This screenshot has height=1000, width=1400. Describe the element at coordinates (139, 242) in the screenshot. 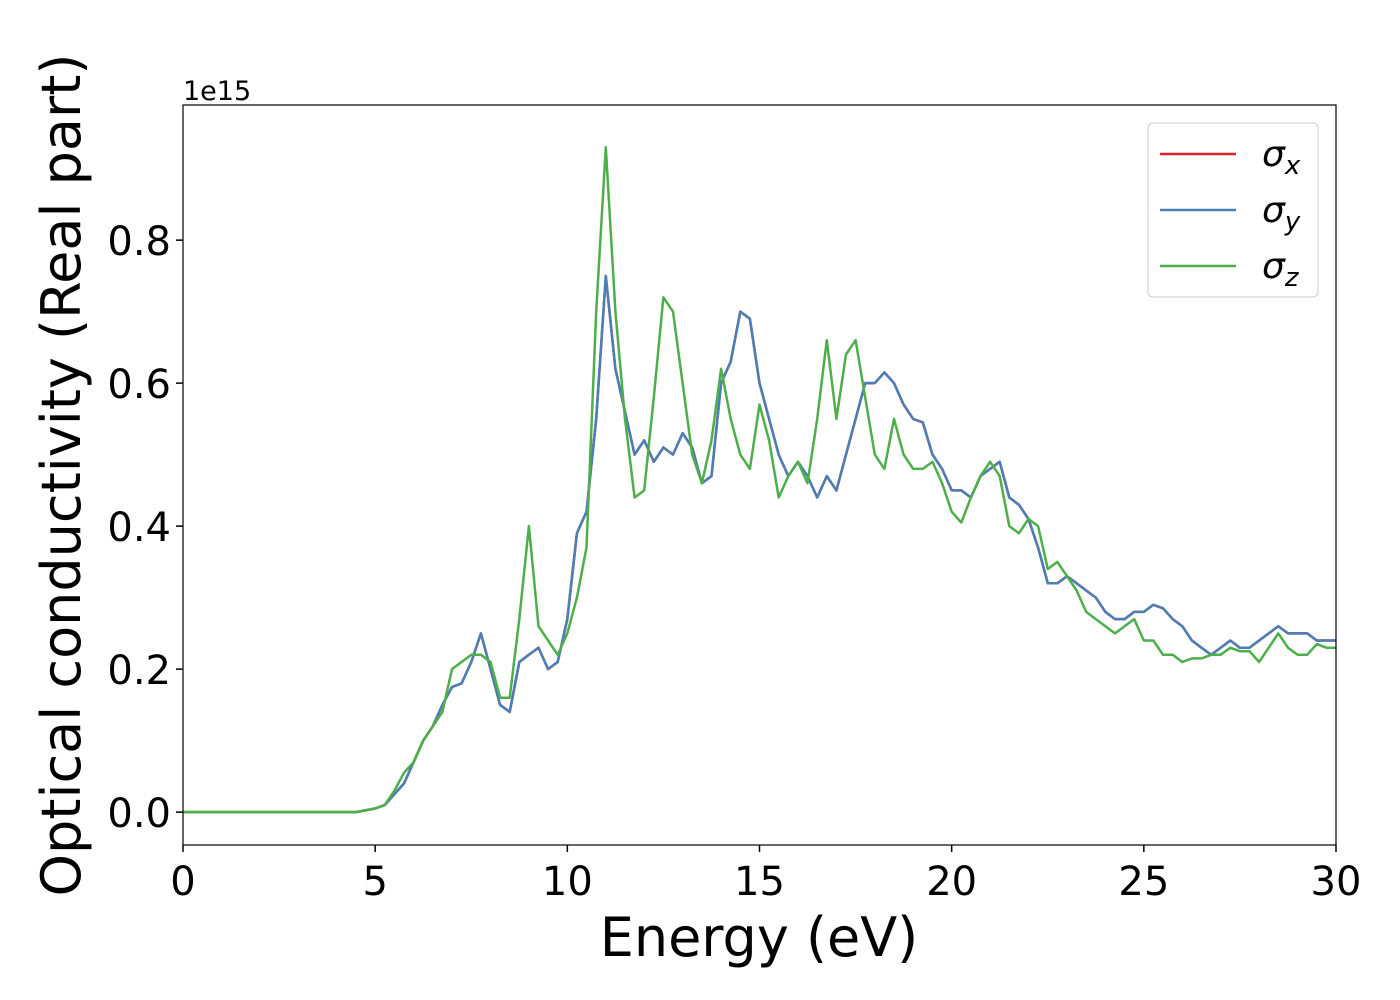

I see `y-tick-label: 0.8` at that location.